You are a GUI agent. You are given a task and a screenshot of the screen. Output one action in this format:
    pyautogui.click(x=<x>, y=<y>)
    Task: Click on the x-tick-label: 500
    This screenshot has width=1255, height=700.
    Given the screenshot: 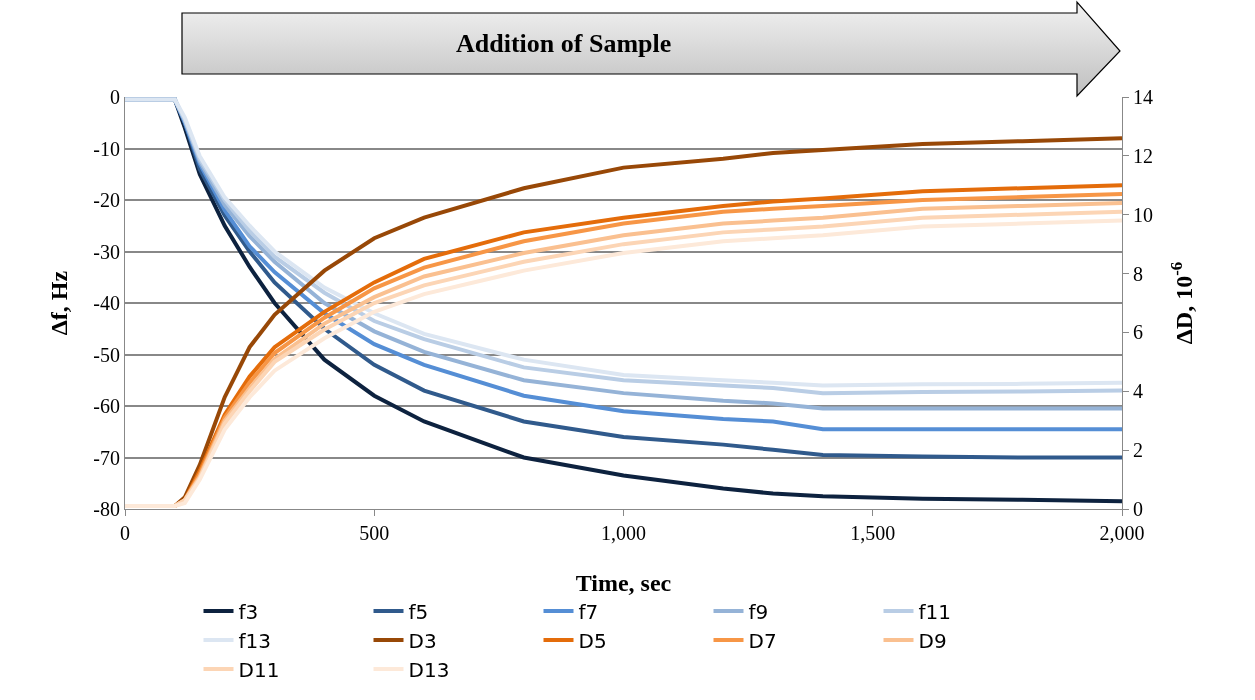 What is the action you would take?
    pyautogui.click(x=374, y=533)
    